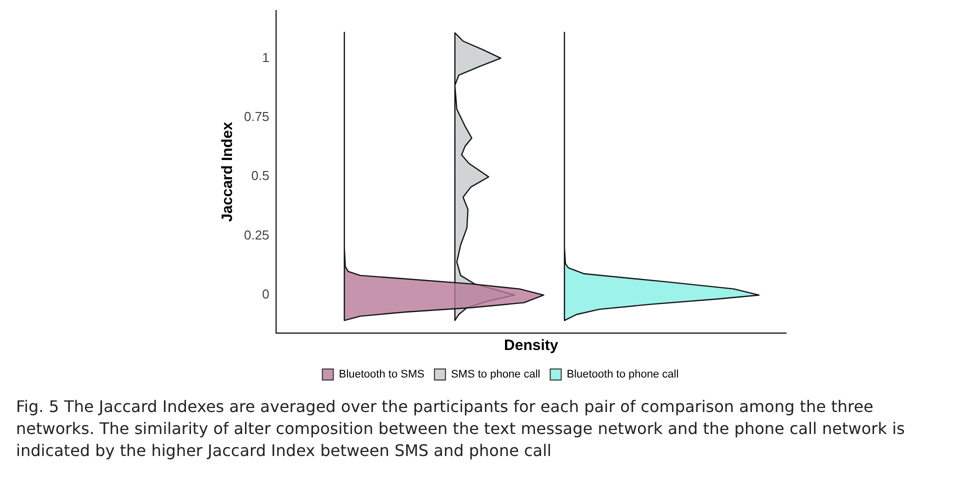 The image size is (956, 485). I want to click on caption: Fig. 5 The Jaccard Indexes are averaged over the participants for each pair of comparison among the three networks. The similarity of alter composition between the text message network and the phone call network is indicated by the higher Jaccard Index between SMS and phone call, so click(461, 429).